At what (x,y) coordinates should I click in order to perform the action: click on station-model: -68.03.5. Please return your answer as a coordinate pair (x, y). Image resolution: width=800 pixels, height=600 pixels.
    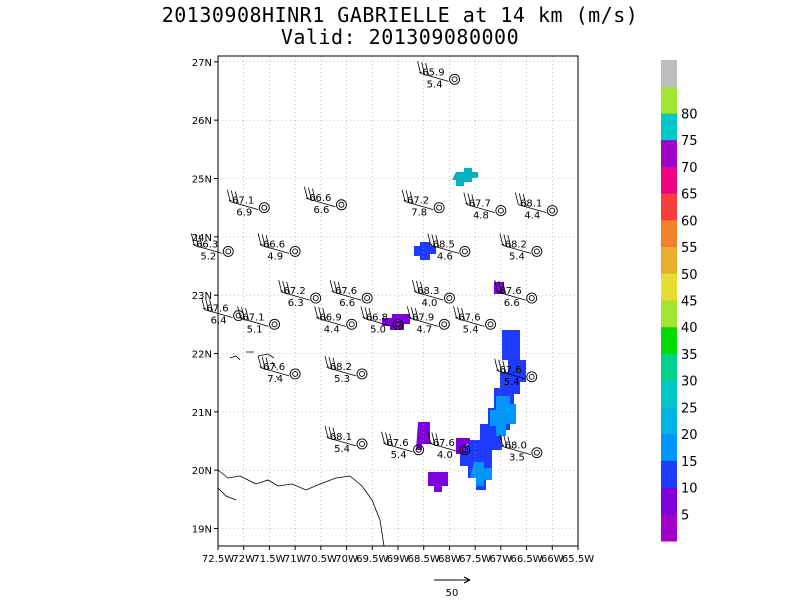
    Looking at the image, I should click on (521, 449).